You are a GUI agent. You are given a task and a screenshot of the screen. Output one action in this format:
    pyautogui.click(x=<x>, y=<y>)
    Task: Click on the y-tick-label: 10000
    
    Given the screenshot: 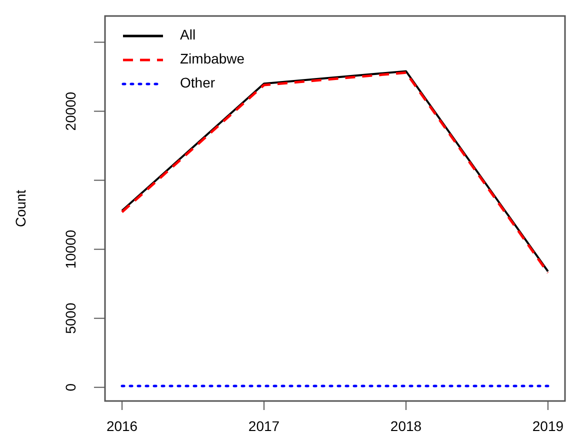 What is the action you would take?
    pyautogui.click(x=70, y=249)
    